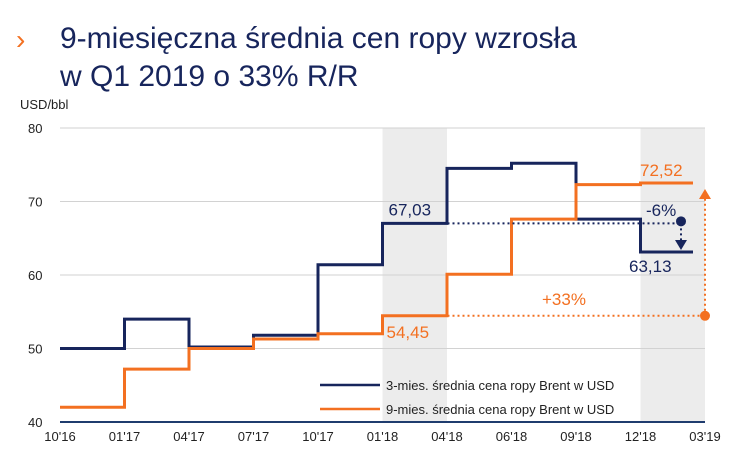 Image resolution: width=744 pixels, height=475 pixels. I want to click on y-axis-label: USD/bbl, so click(44, 104).